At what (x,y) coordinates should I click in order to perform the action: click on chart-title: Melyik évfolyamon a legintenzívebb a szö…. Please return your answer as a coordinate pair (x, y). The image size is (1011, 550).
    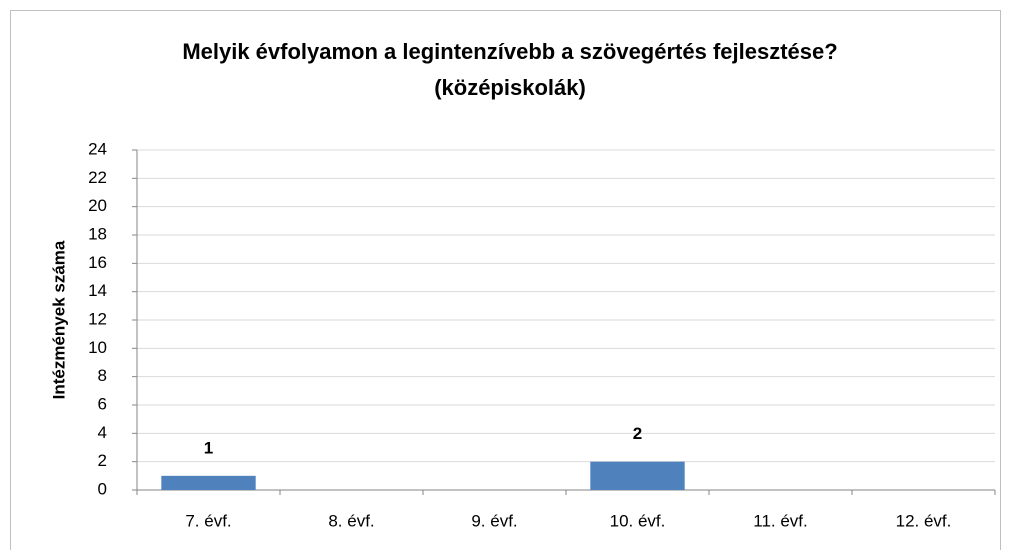
    Looking at the image, I should click on (509, 51).